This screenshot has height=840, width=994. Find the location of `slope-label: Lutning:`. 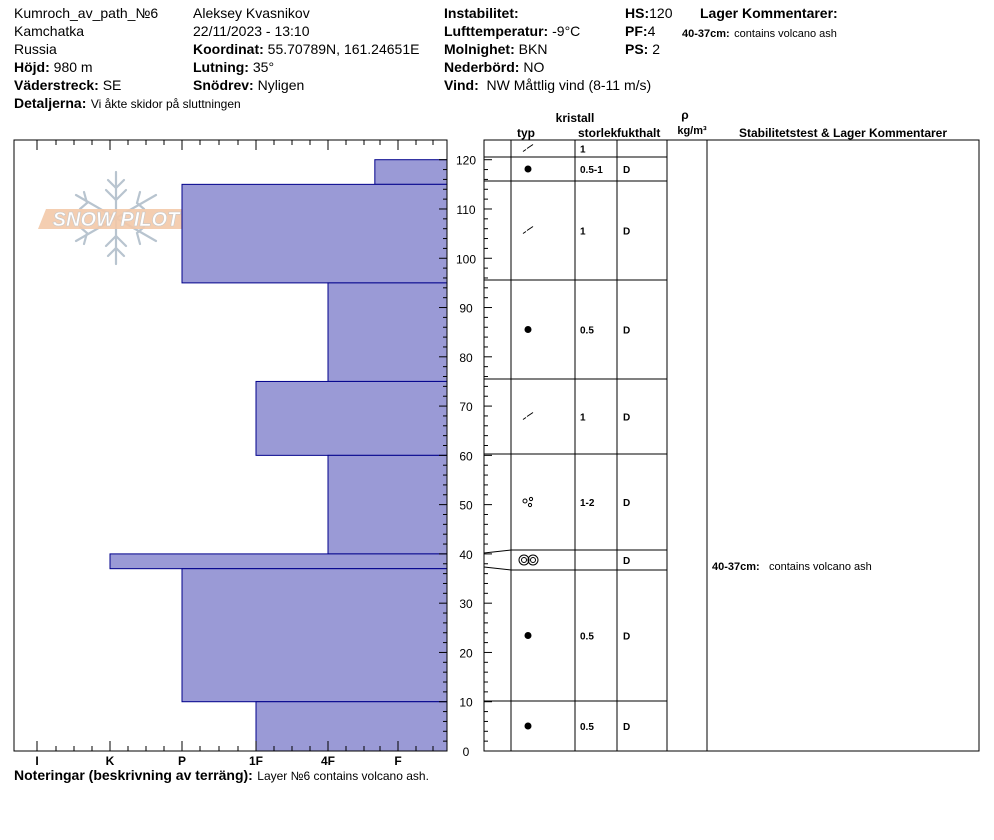

slope-label: Lutning: is located at coordinates (221, 67).